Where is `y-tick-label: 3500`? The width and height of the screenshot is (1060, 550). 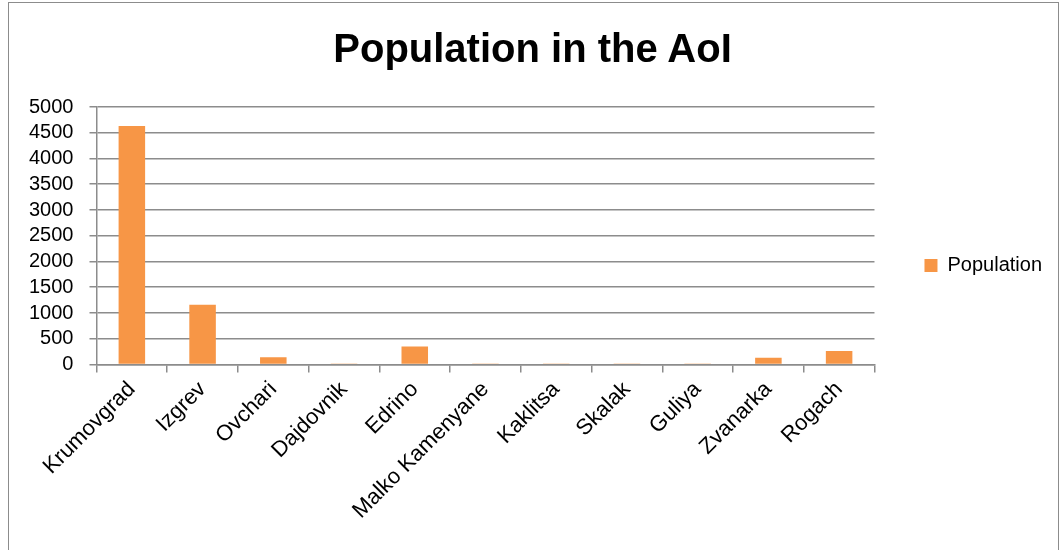
y-tick-label: 3500 is located at coordinates (51, 182).